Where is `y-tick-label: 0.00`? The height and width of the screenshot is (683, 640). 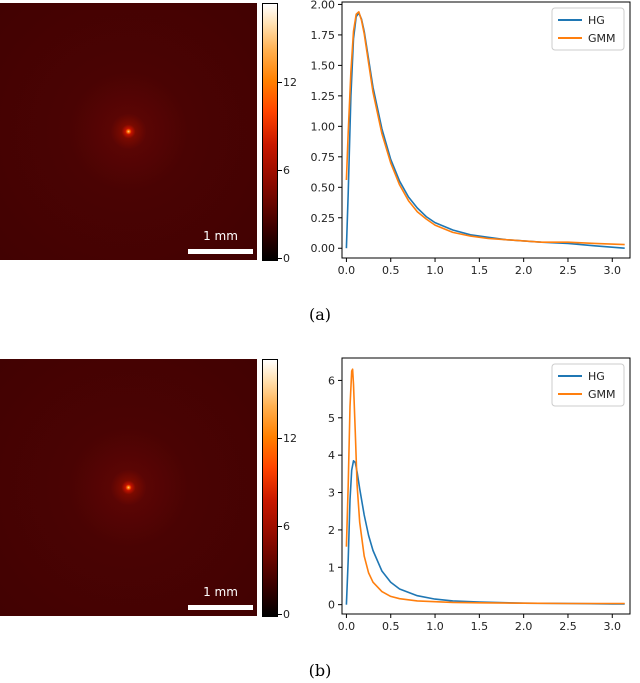 y-tick-label: 0.00 is located at coordinates (323, 248).